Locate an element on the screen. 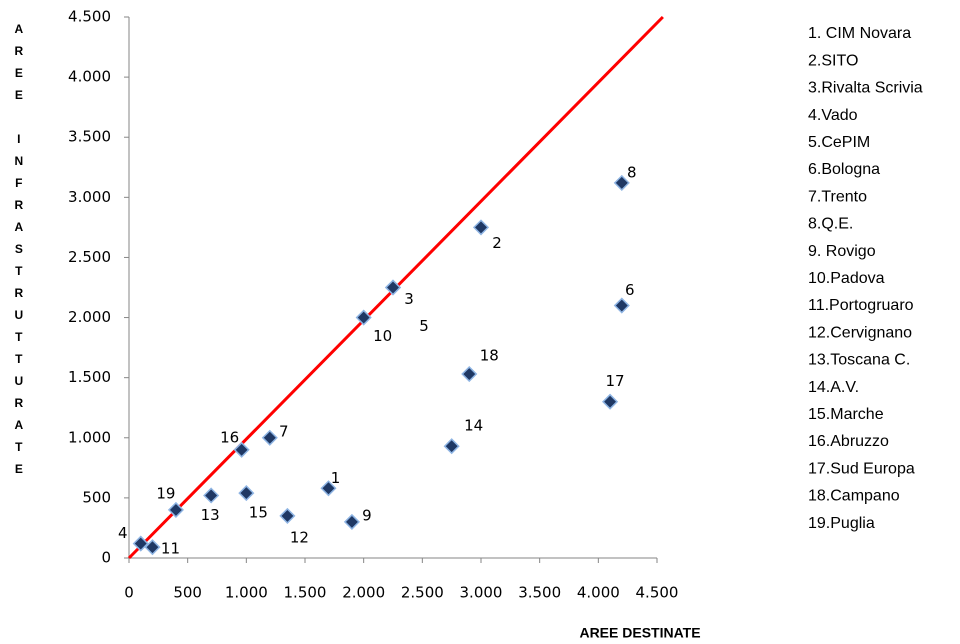  y-tick-label: 1.000 is located at coordinates (89, 437).